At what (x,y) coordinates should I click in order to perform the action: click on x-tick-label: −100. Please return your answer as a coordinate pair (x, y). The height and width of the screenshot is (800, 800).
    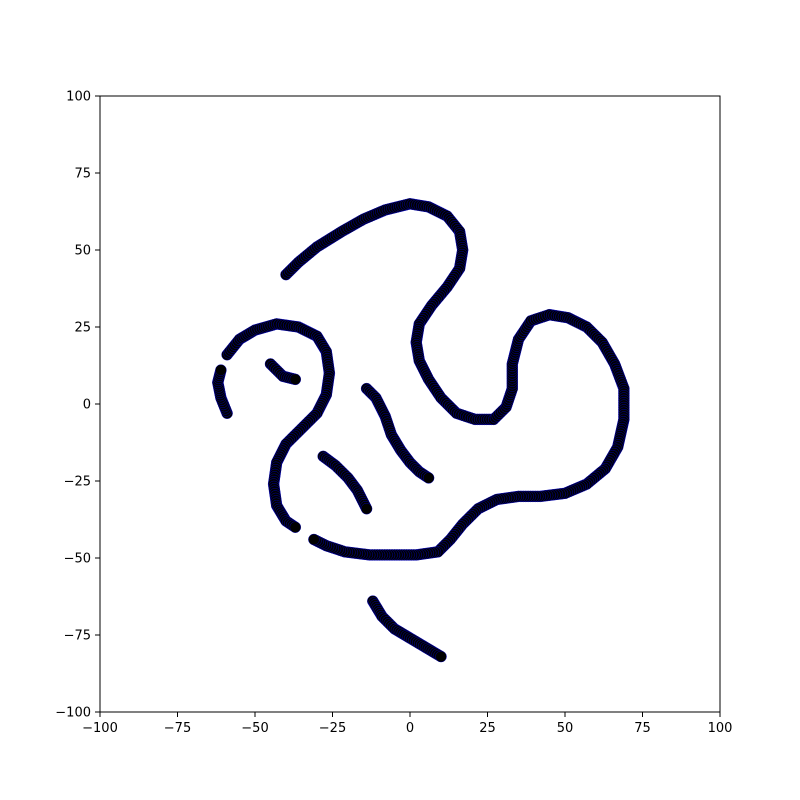
    Looking at the image, I should click on (100, 728).